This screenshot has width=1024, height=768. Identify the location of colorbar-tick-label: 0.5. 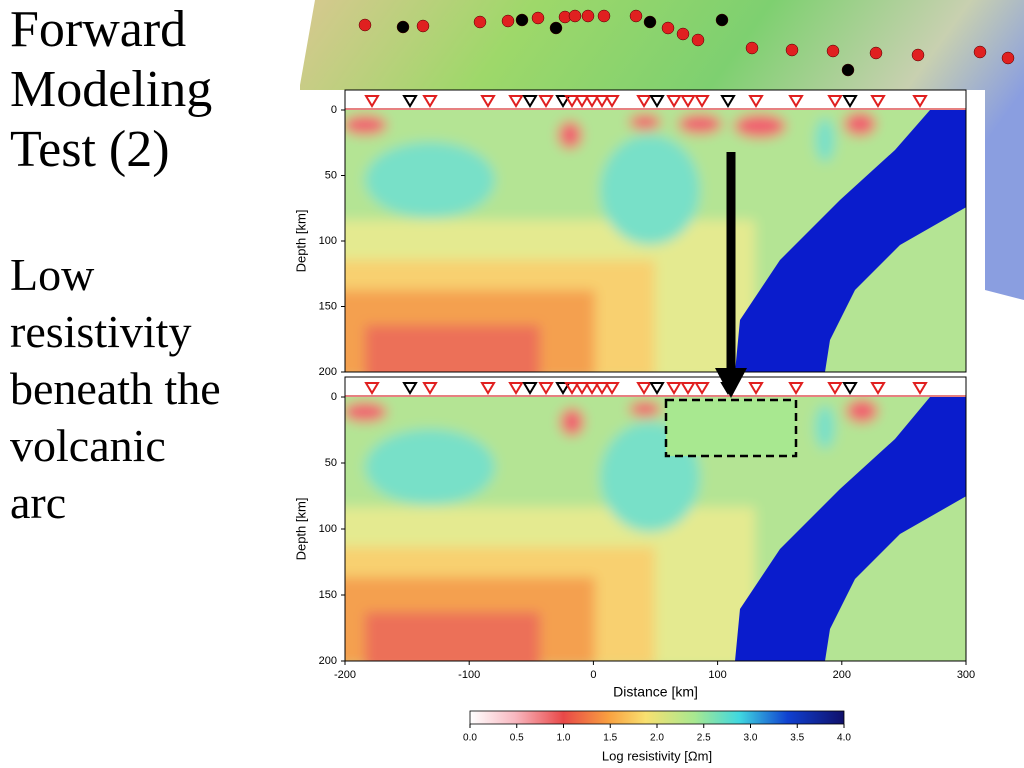
(517, 738).